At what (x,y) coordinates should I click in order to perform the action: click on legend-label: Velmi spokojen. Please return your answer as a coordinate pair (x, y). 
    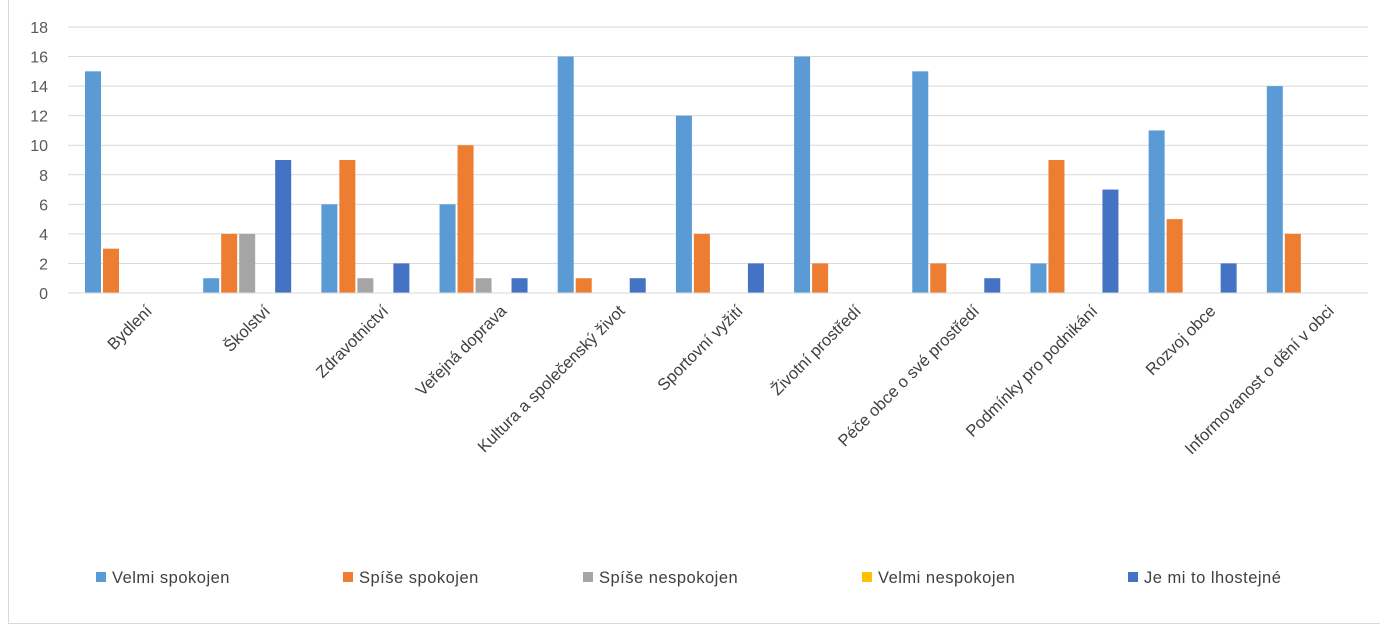
    Looking at the image, I should click on (171, 578).